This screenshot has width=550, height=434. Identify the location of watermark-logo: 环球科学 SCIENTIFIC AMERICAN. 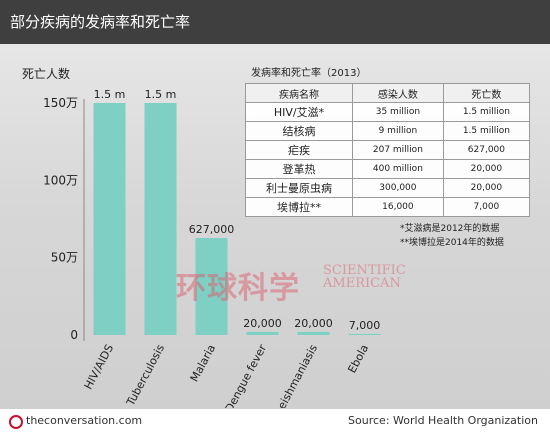
(296, 284).